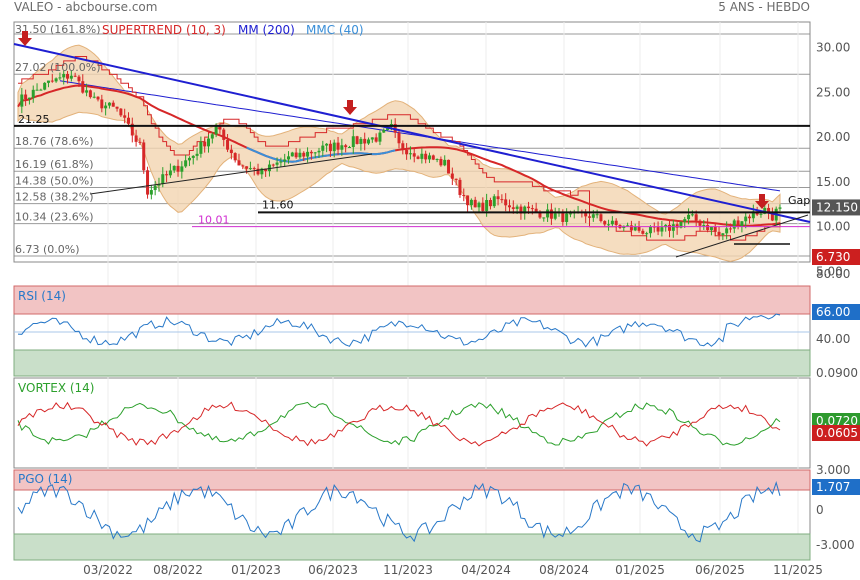  What do you see at coordinates (837, 421) in the screenshot?
I see `vortex-plus-badge: 0.0720` at bounding box center [837, 421].